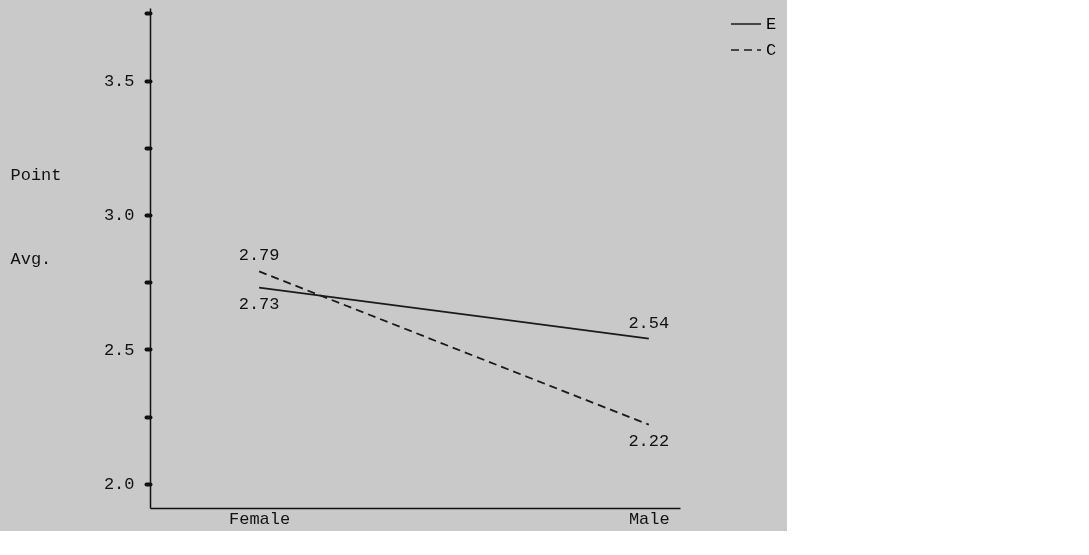  What do you see at coordinates (259, 304) in the screenshot?
I see `data-label: 2.73` at bounding box center [259, 304].